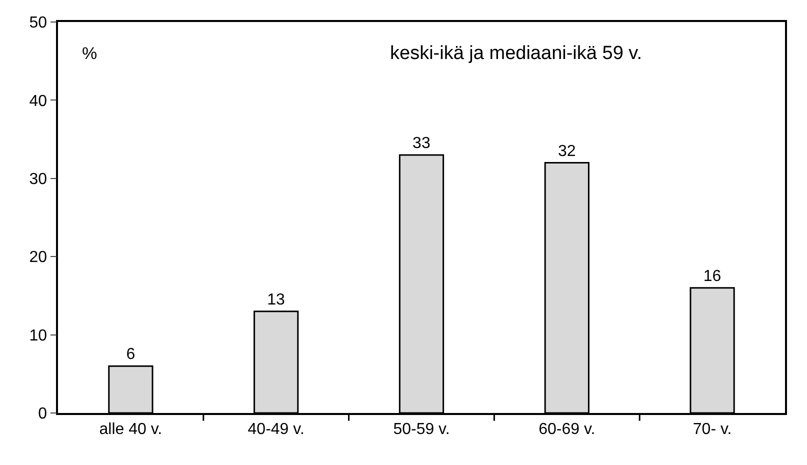 This screenshot has width=807, height=465. Describe the element at coordinates (38, 23) in the screenshot. I see `y-tick-label: 50` at that location.